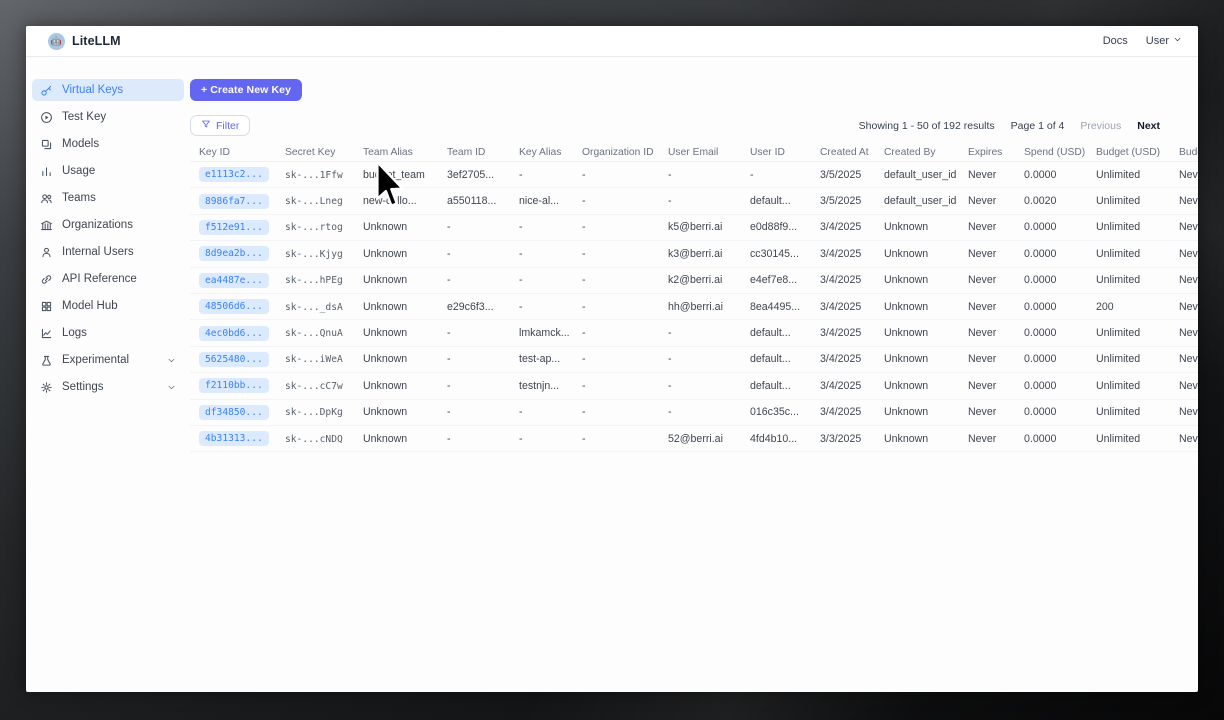 The image size is (1224, 720). I want to click on sidebar-item-label: Settings, so click(83, 387).